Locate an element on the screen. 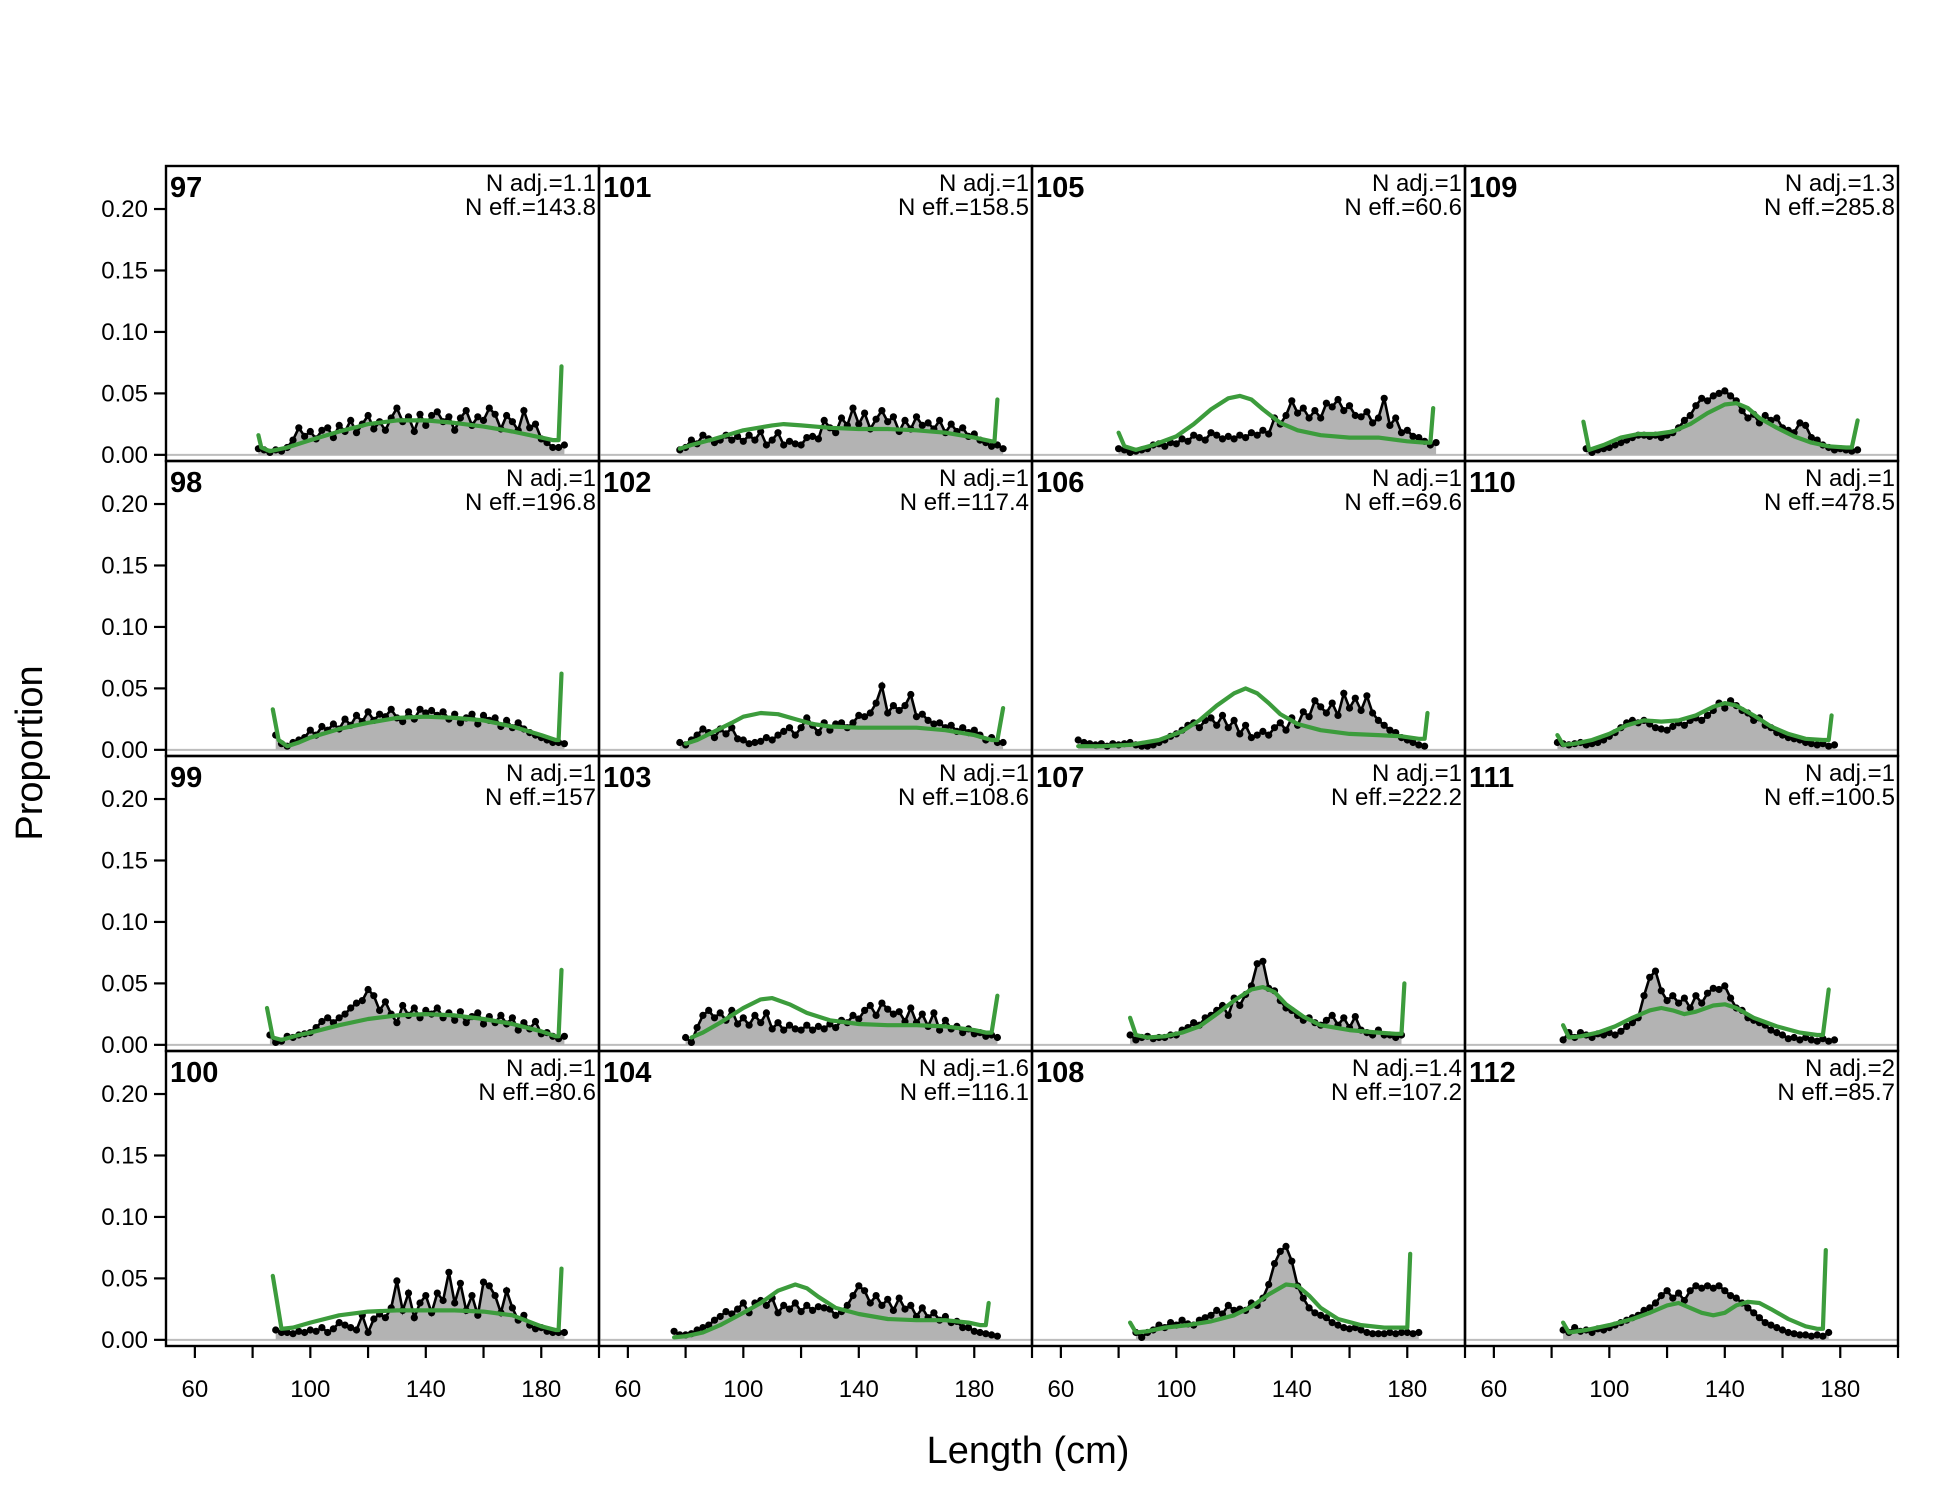  y-tick-label: 0.15 is located at coordinates (124, 270).